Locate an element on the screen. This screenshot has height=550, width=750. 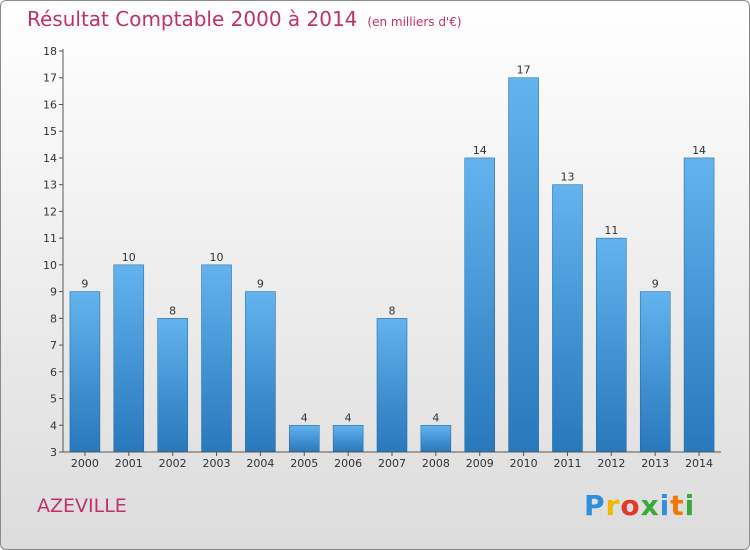
y-tick-label: 16 is located at coordinates (50, 104).